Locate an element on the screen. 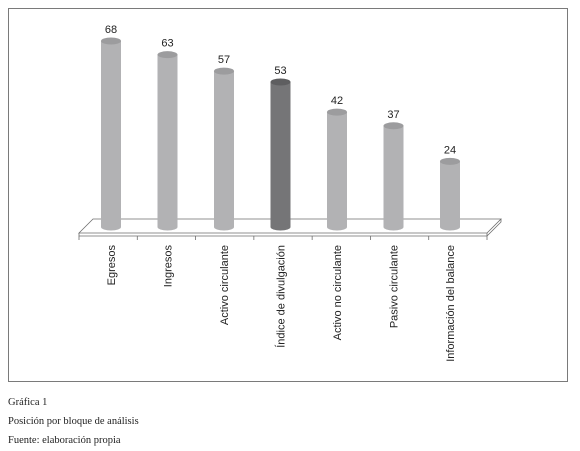 Image resolution: width=580 pixels, height=451 pixels. x-tick-label: Activo no circulante is located at coordinates (338, 292).